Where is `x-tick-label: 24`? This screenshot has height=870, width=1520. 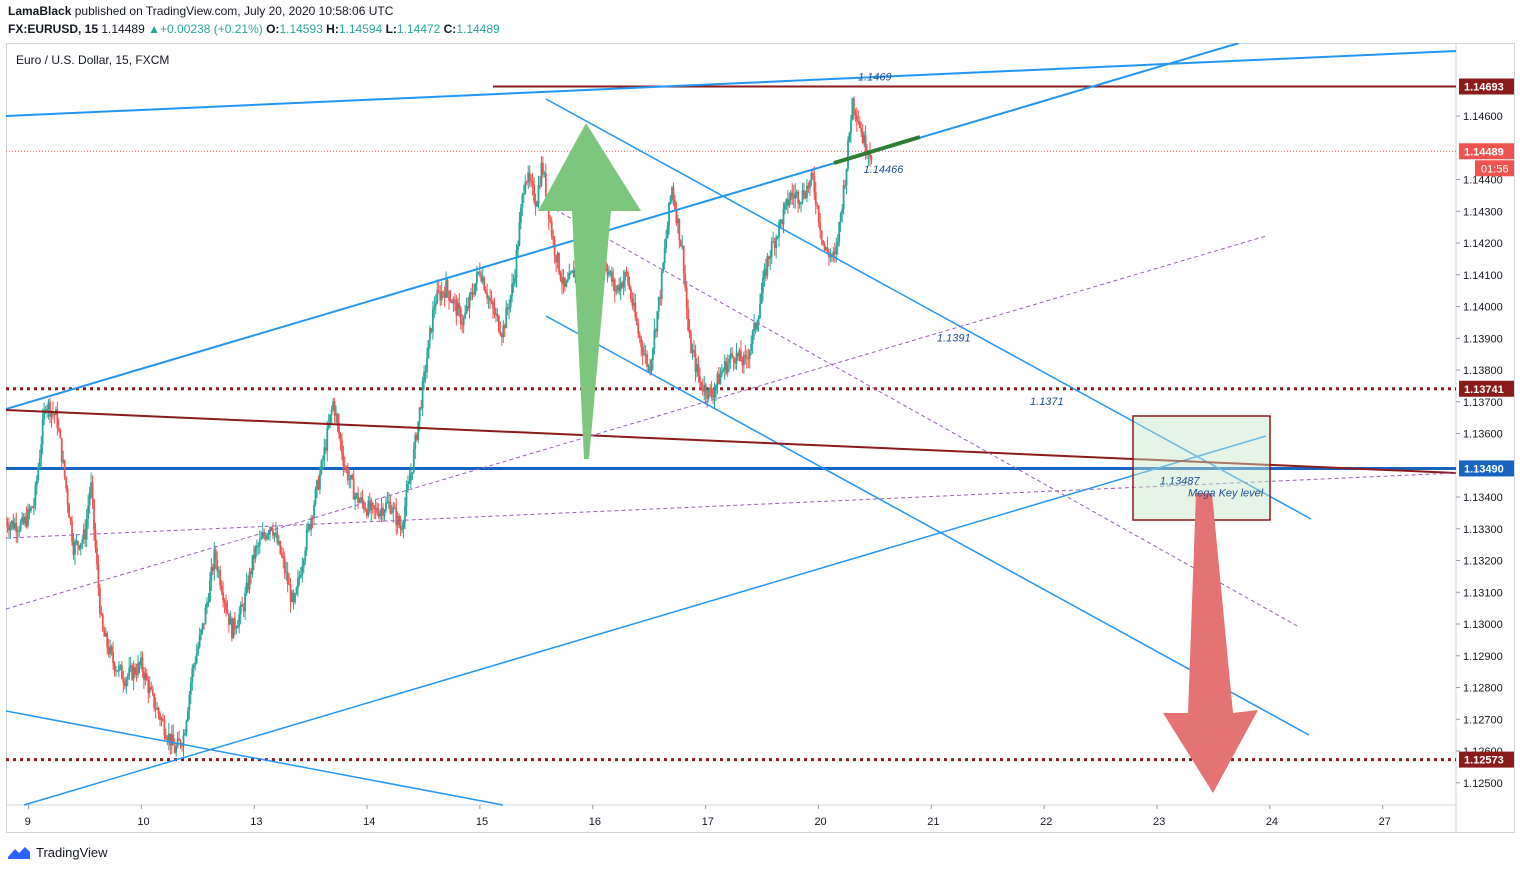
x-tick-label: 24 is located at coordinates (1272, 822).